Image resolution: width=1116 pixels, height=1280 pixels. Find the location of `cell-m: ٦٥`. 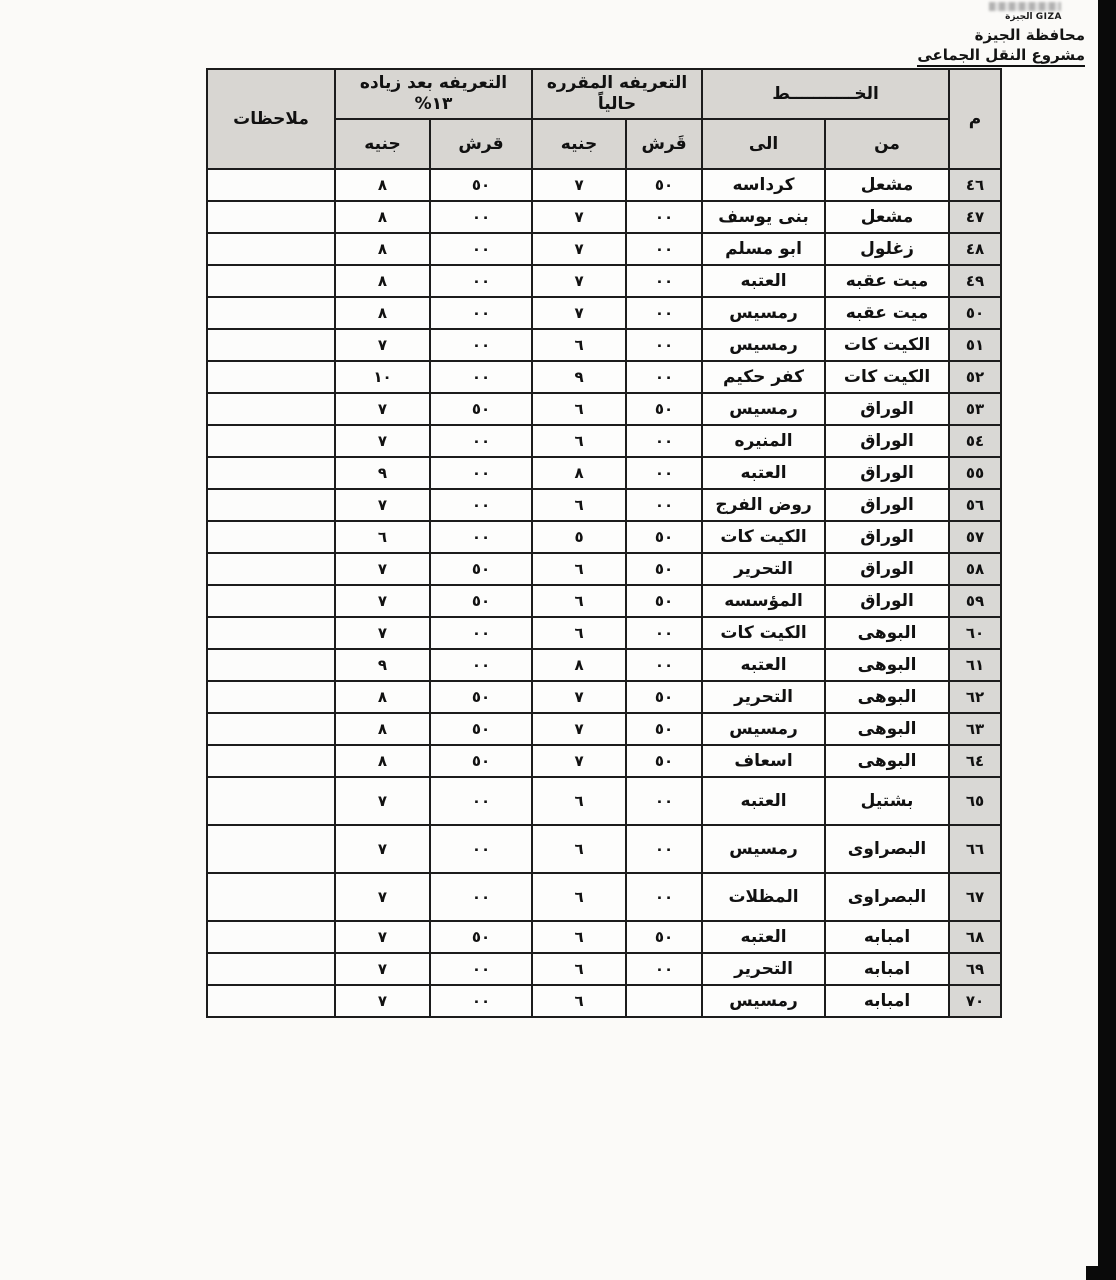

cell-m: ٦٥ is located at coordinates (975, 801).